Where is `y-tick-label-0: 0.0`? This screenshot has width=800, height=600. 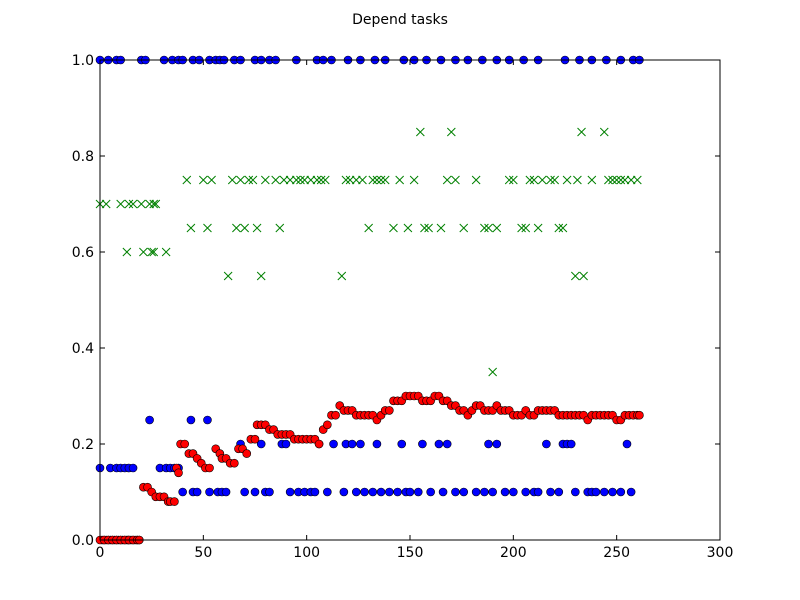 y-tick-label-0: 0.0 is located at coordinates (83, 541).